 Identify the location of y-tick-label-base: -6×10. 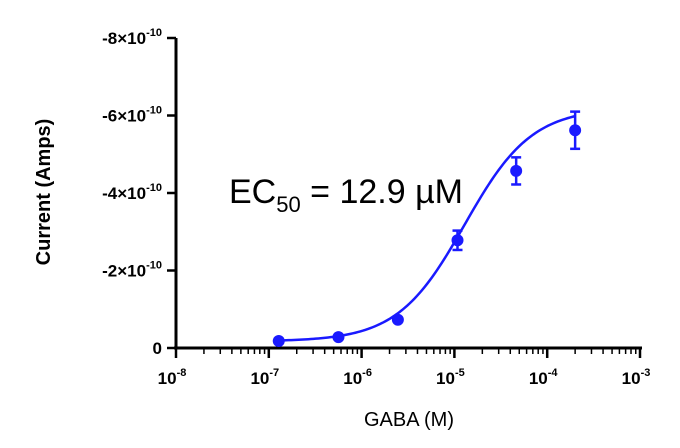
(124, 116).